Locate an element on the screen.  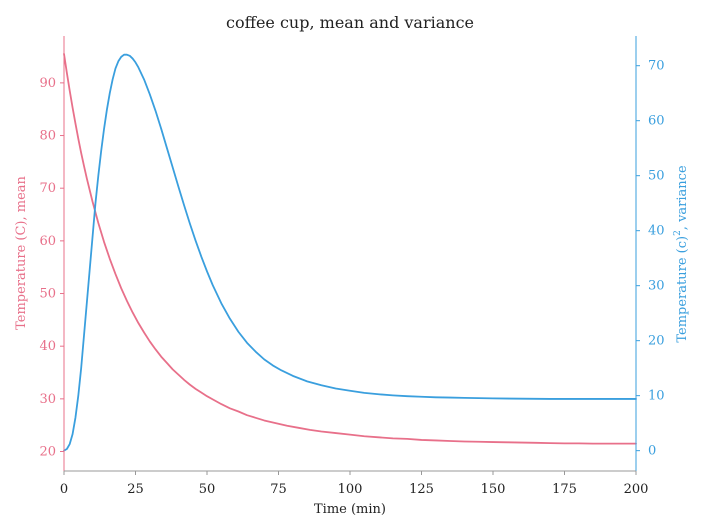
y-right-tick-label: 60 is located at coordinates (656, 121).